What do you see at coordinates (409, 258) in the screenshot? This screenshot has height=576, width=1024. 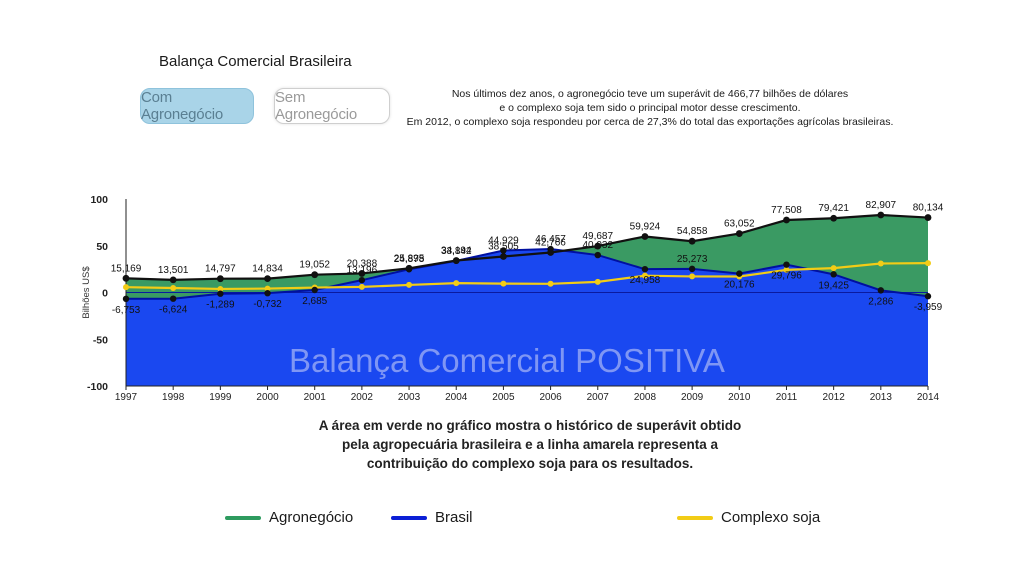 I see `agro-data-label: 25,895` at bounding box center [409, 258].